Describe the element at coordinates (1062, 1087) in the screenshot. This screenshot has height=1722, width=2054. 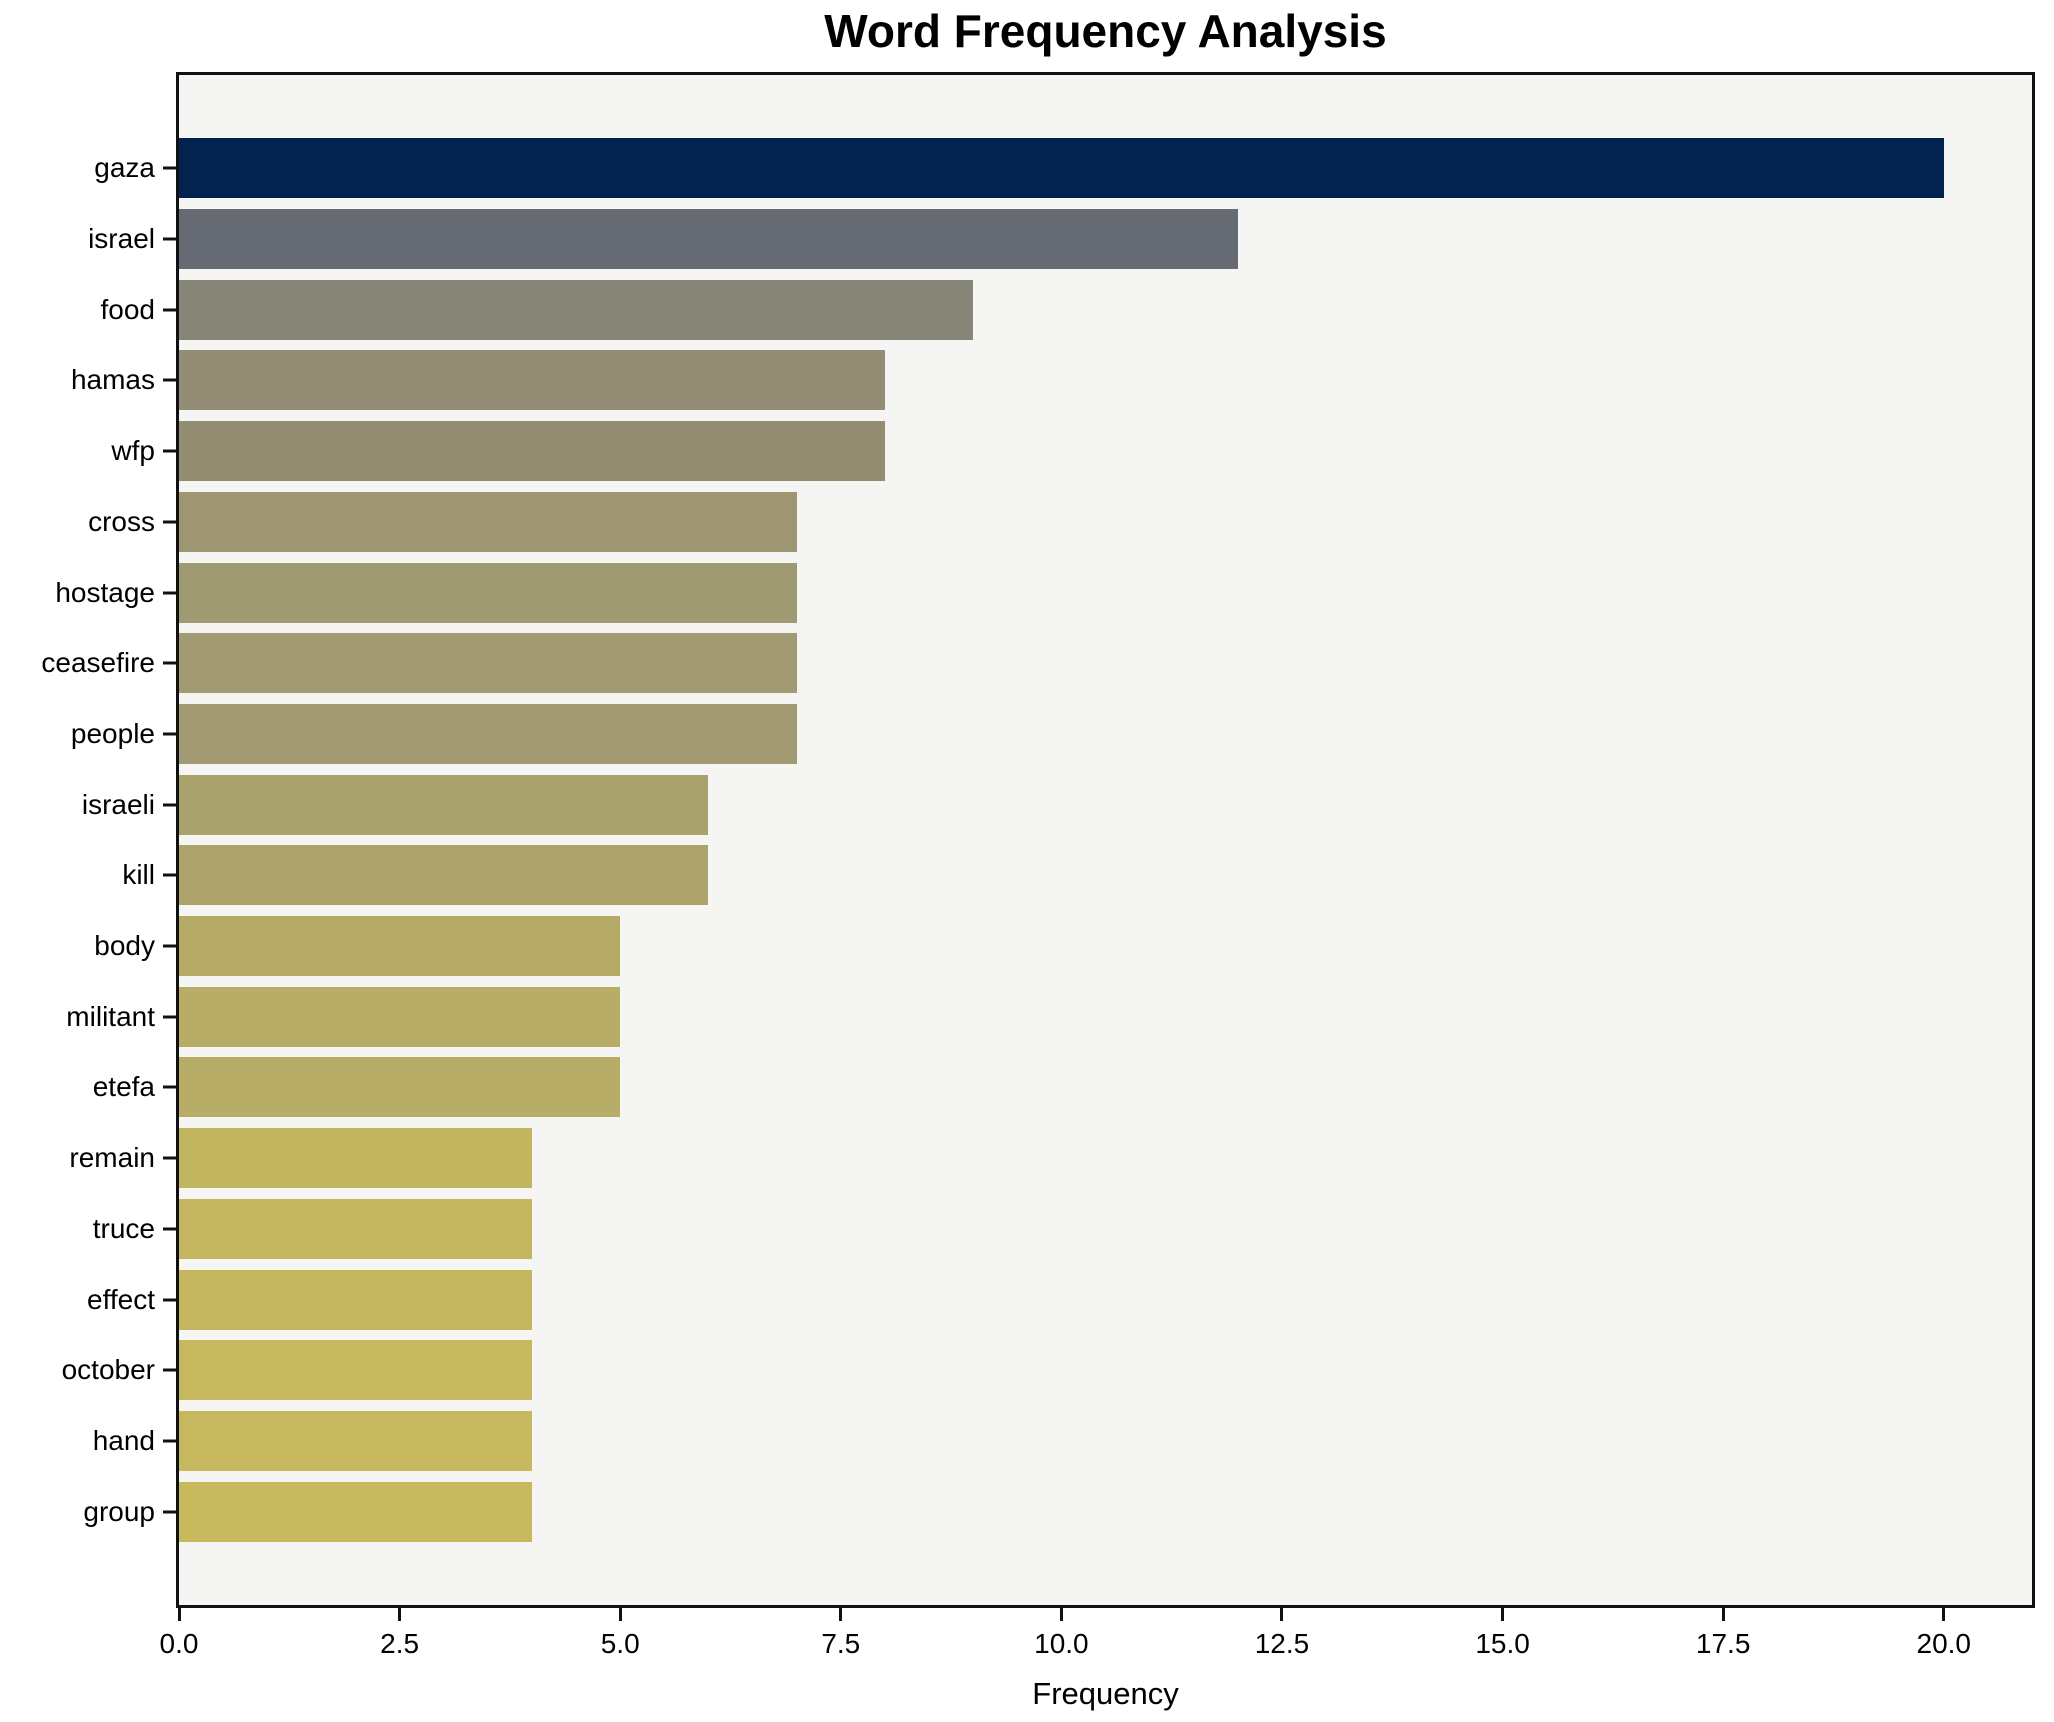
I see `bar-row: etefa` at that location.